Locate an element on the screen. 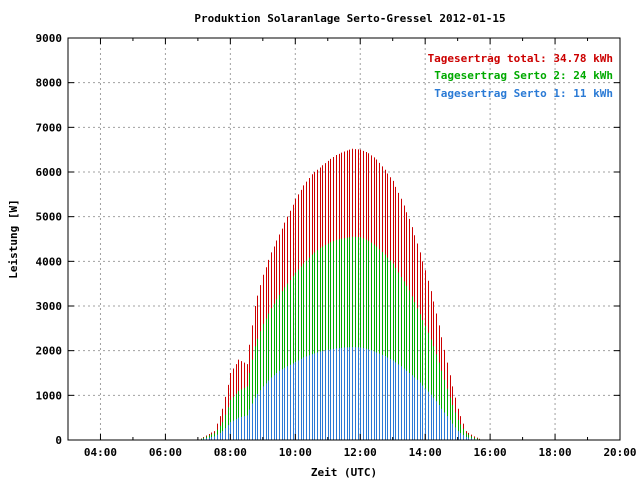  y-tick-label: 0 is located at coordinates (58, 440).